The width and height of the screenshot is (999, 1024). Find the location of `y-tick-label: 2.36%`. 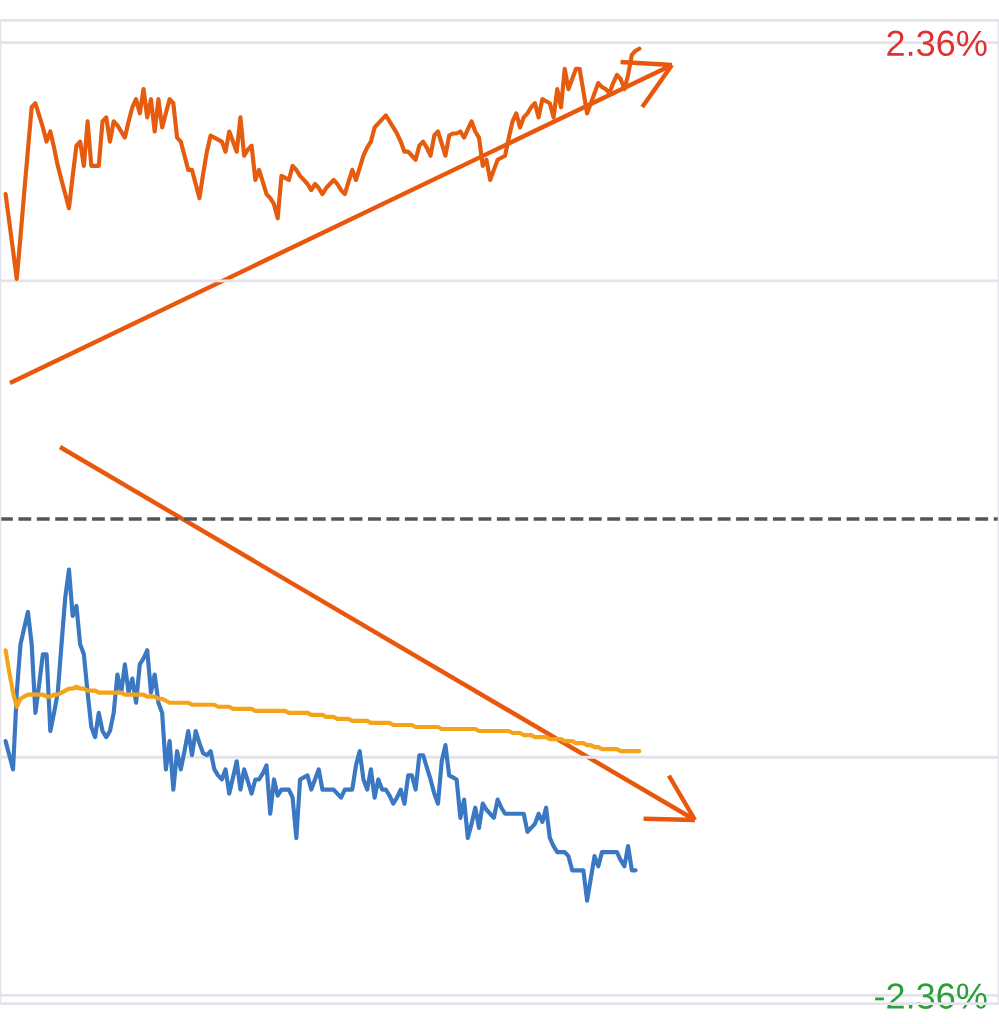

y-tick-label: 2.36% is located at coordinates (937, 43).